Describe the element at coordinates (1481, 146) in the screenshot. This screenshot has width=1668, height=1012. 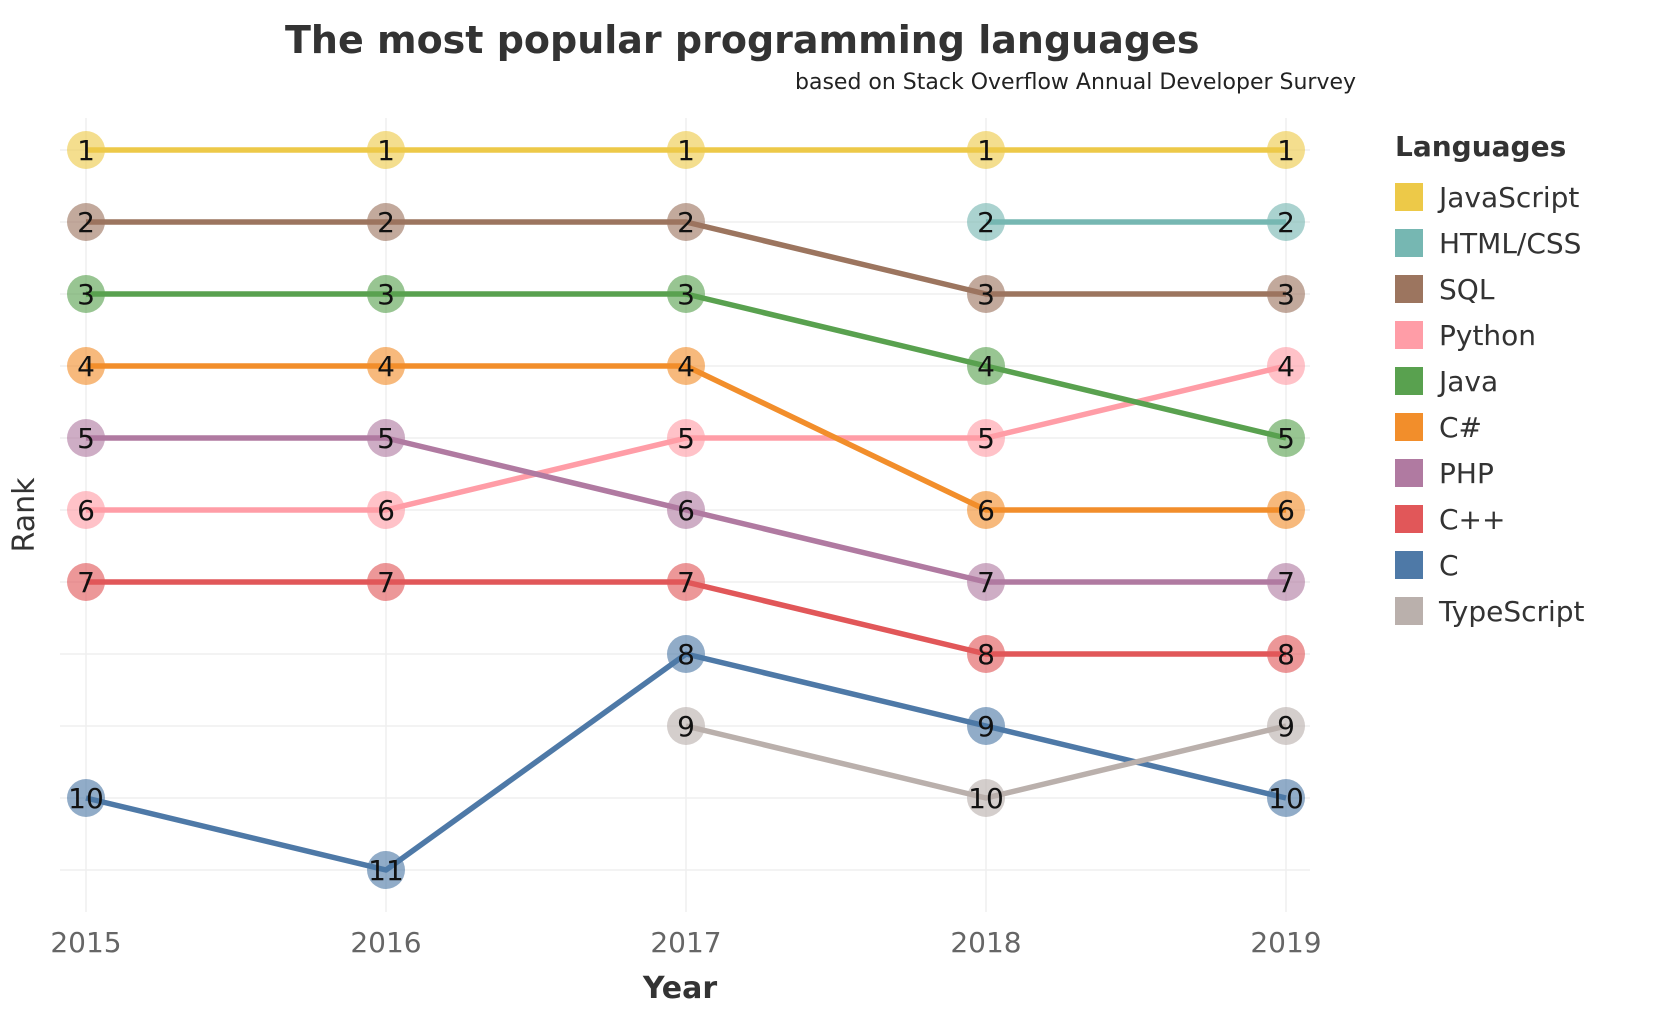
I see `legend-title: Languages` at that location.